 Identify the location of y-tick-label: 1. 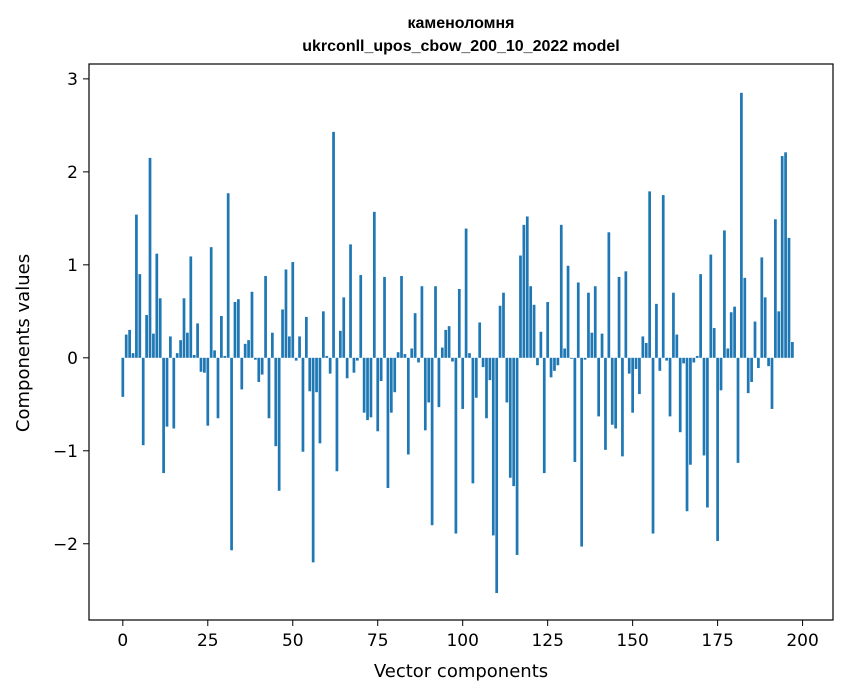
(72, 266).